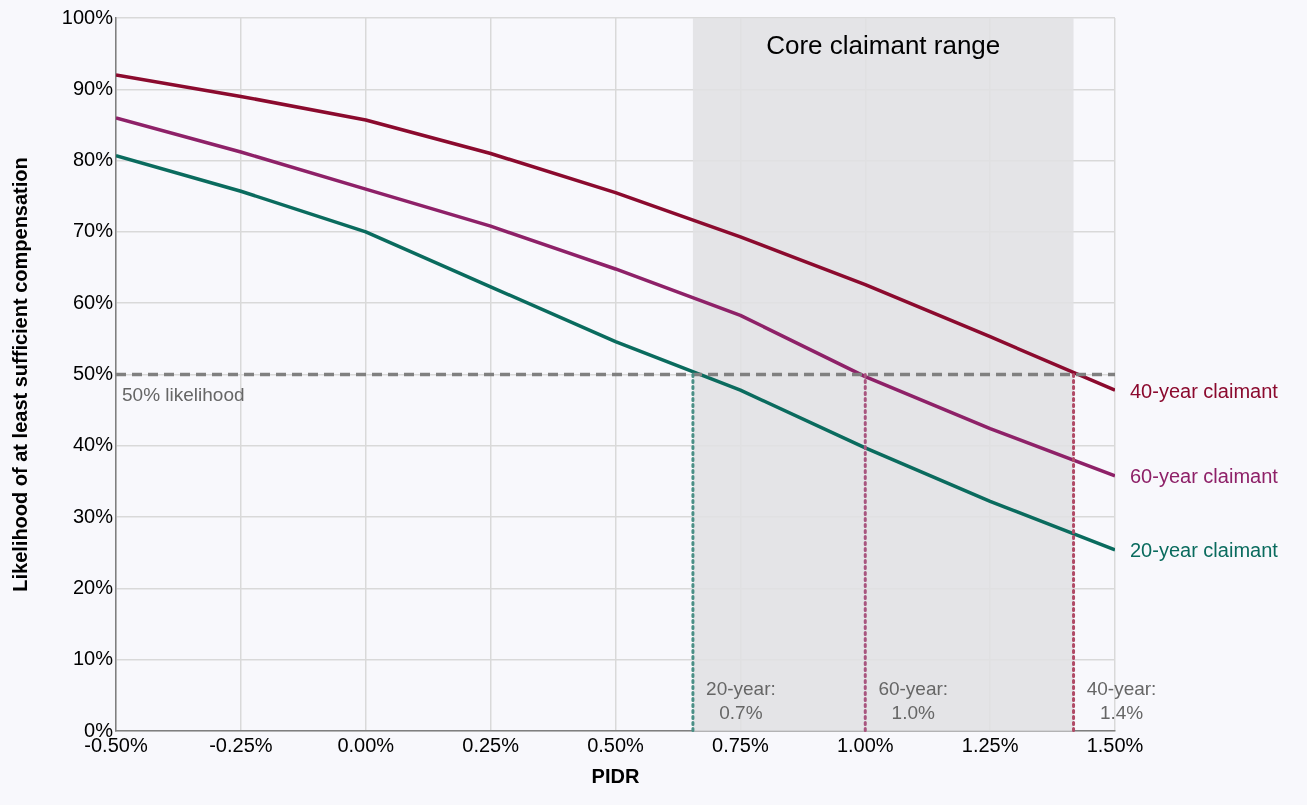 The image size is (1307, 805). I want to click on y-tick-label: 80%, so click(93, 159).